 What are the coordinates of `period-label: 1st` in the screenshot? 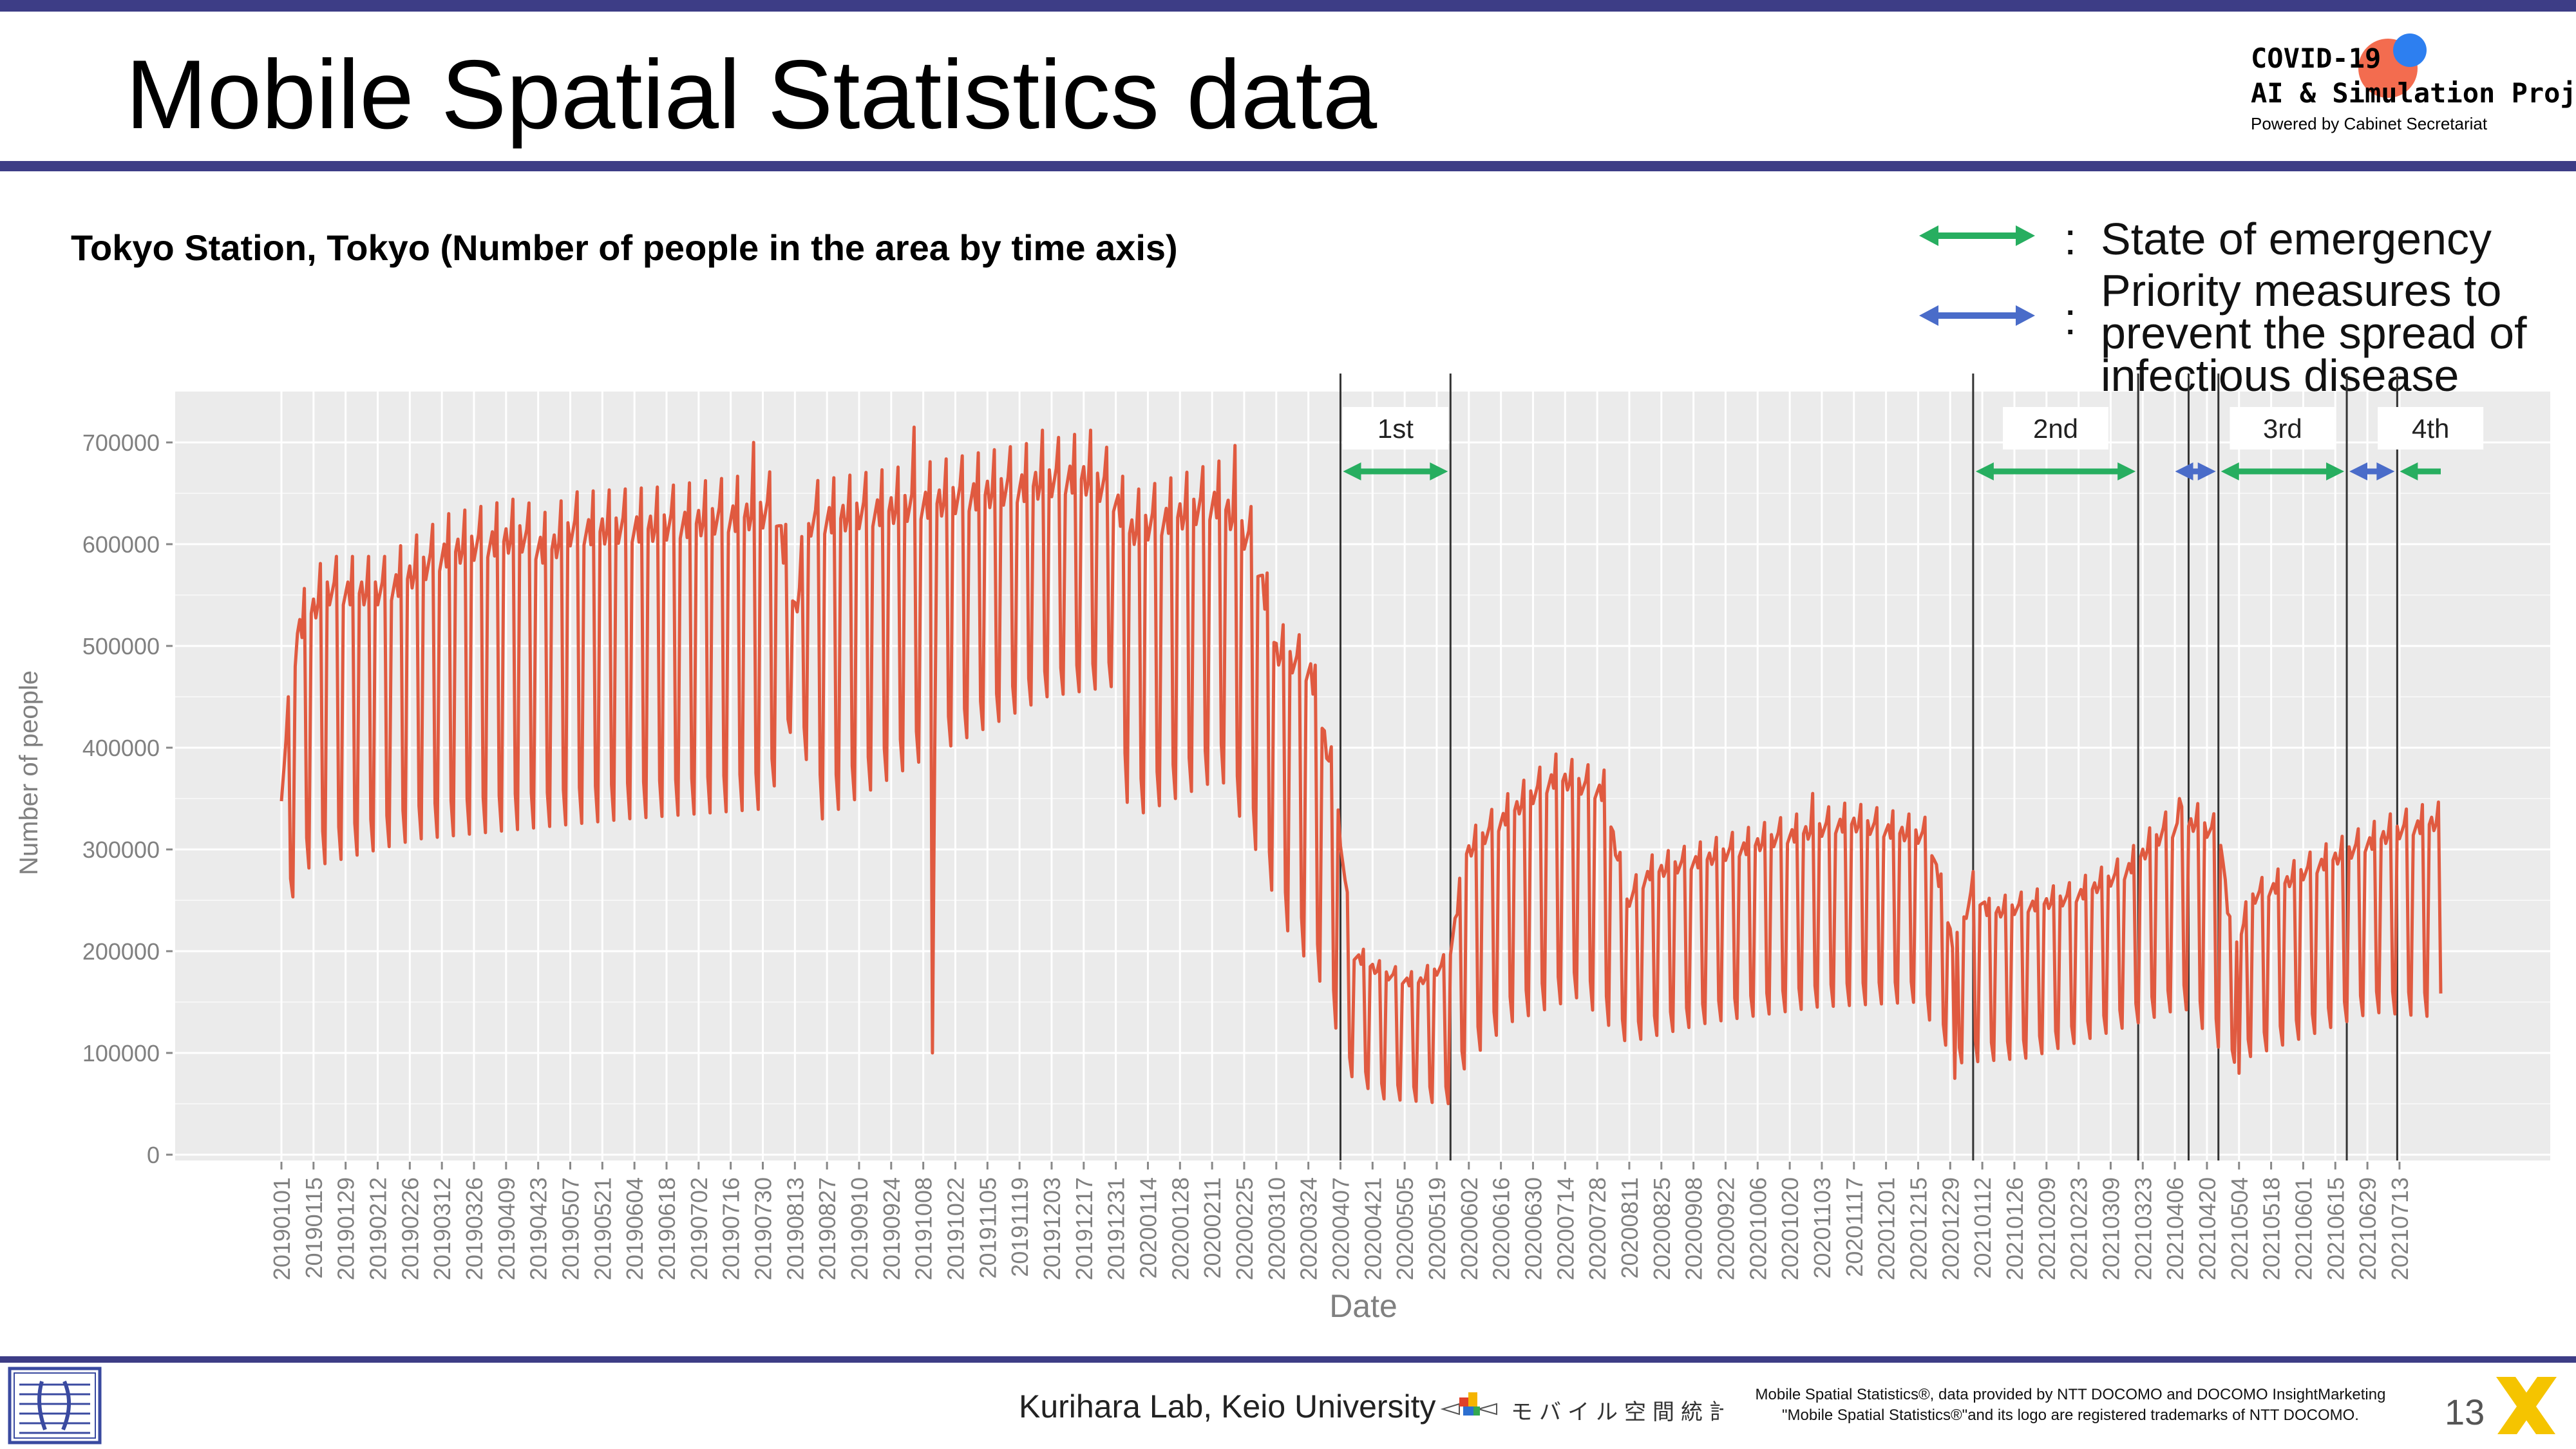 It's located at (1396, 429).